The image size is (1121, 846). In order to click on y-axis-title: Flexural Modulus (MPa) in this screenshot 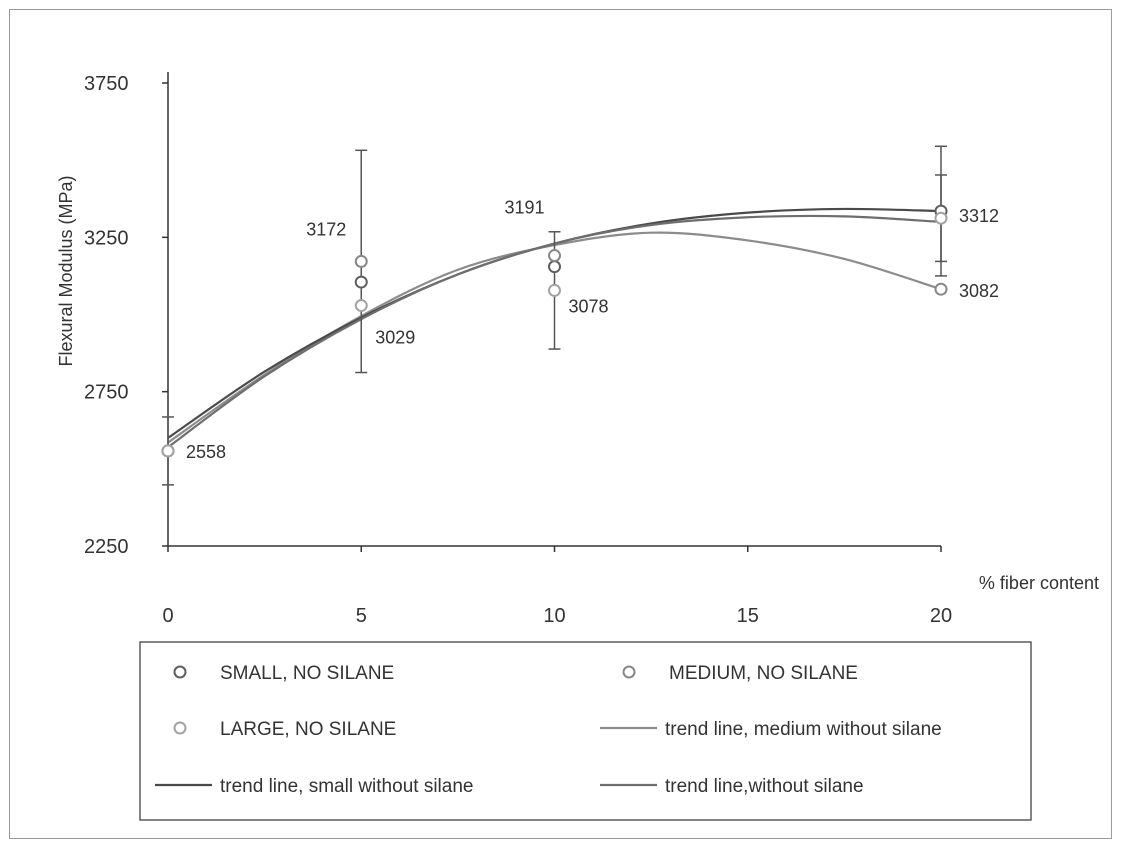, I will do `click(66, 270)`.